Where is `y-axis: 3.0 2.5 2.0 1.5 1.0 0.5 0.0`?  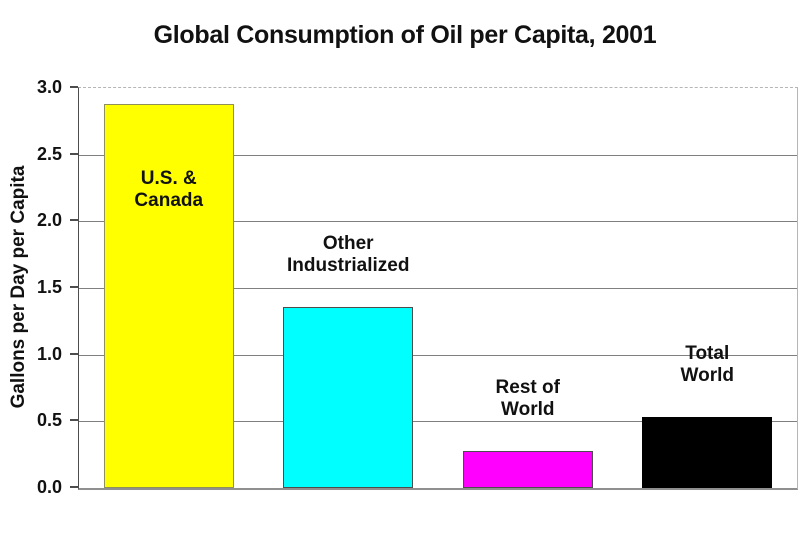
y-axis: 3.0 2.5 2.0 1.5 1.0 0.5 0.0 is located at coordinates (39, 287).